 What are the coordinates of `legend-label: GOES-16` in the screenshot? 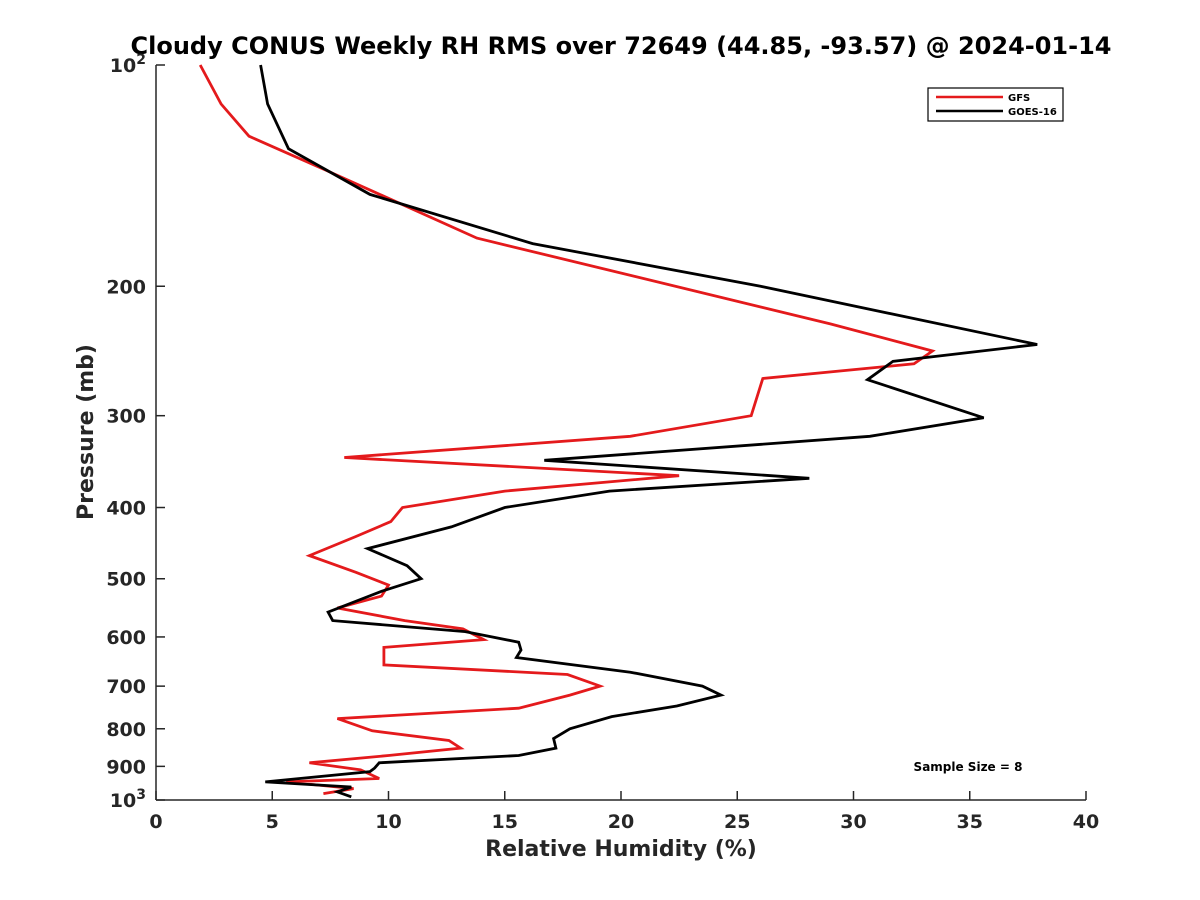 It's located at (1032, 112).